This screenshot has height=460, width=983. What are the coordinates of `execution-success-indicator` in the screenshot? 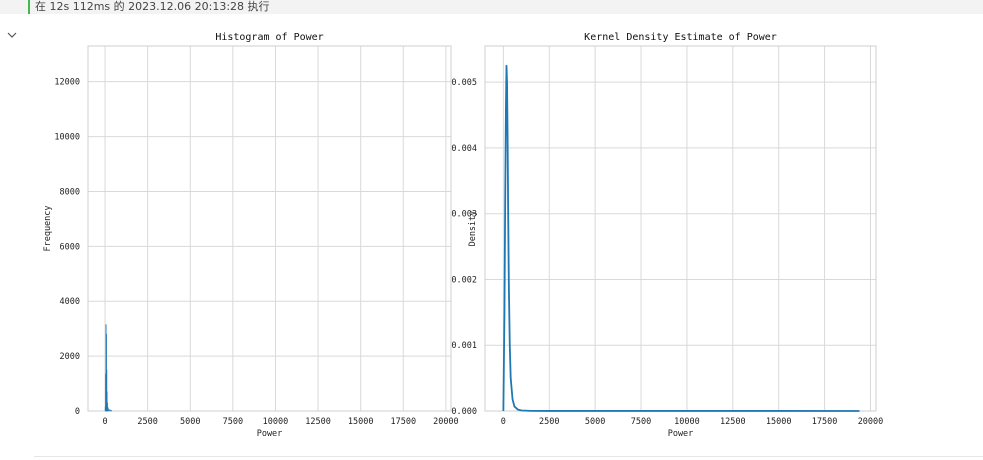 It's located at (29, 7).